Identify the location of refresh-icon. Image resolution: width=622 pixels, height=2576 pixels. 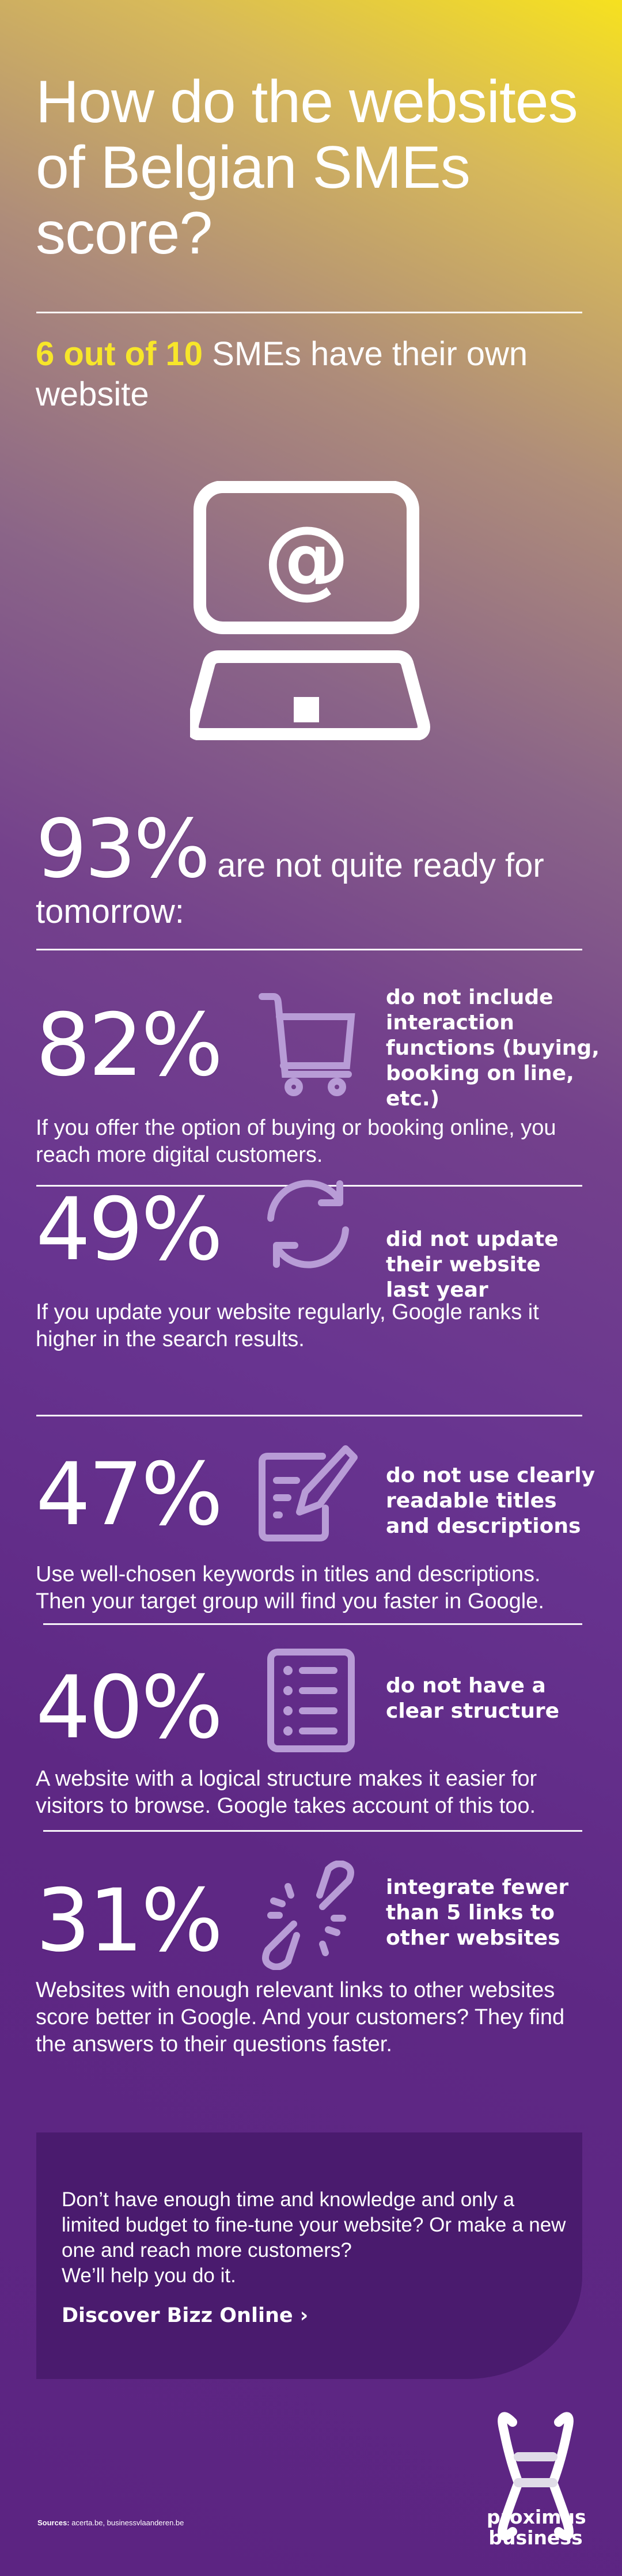
(308, 1224).